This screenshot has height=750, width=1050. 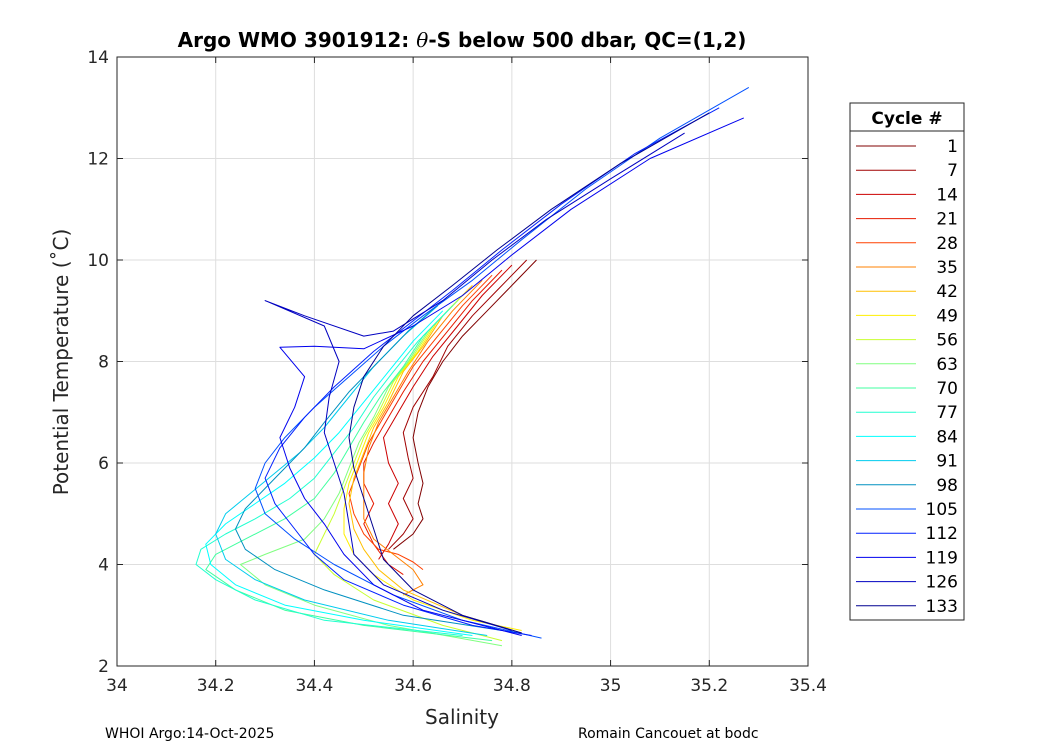 What do you see at coordinates (611, 686) in the screenshot?
I see `x-tick-label: 35` at bounding box center [611, 686].